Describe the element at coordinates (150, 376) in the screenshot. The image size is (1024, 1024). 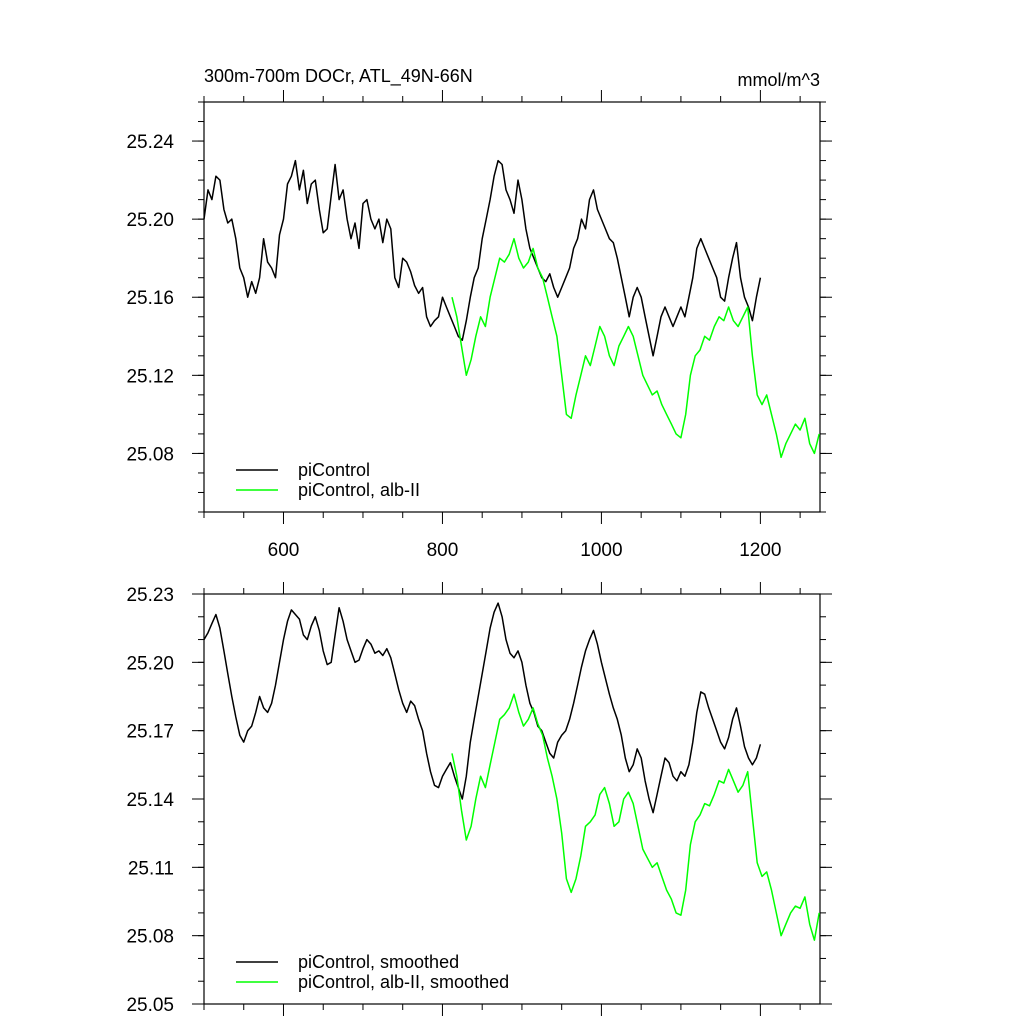
I see `y-tick-label: 25.12` at that location.